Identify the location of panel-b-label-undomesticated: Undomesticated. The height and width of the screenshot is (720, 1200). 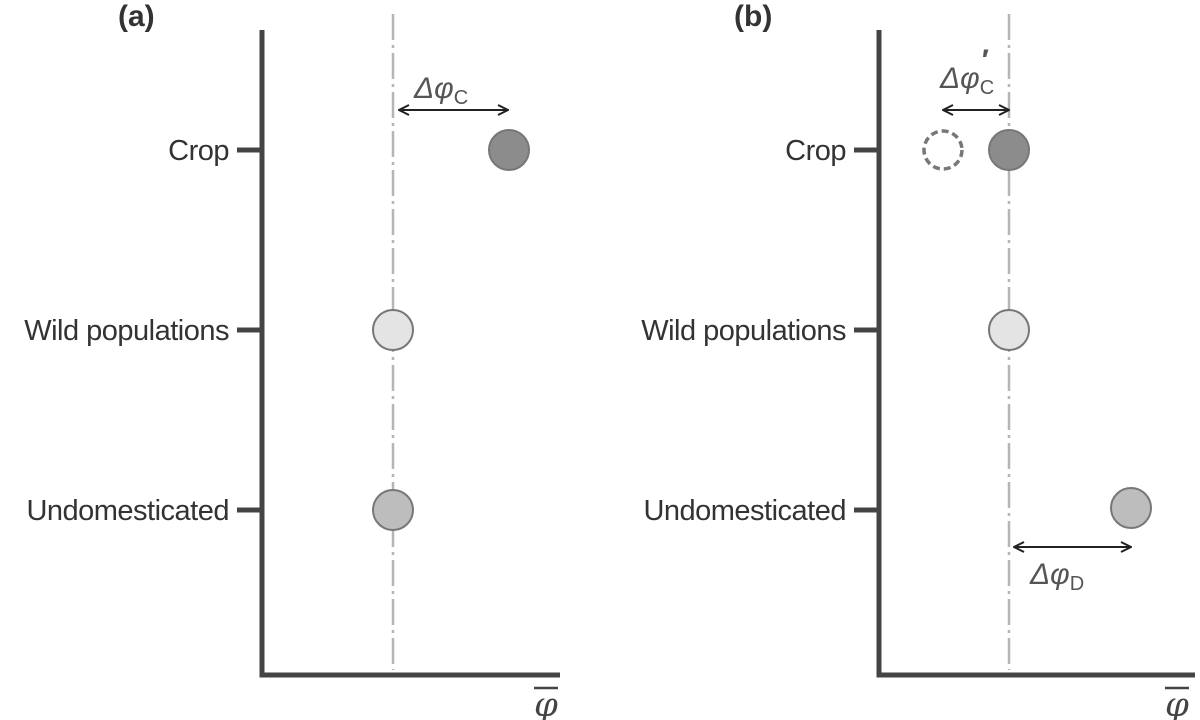
(744, 511).